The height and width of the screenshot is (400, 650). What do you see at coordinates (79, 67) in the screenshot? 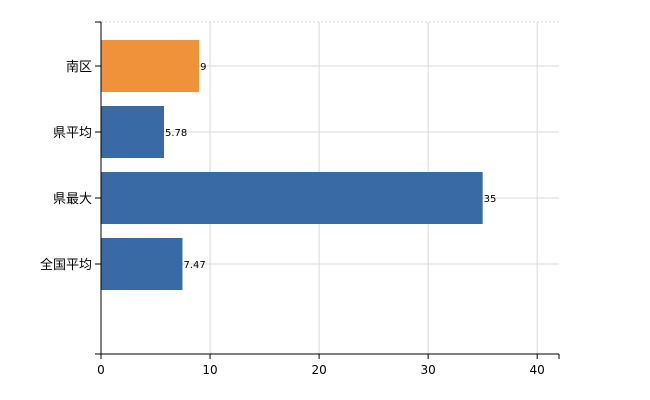
I see `category-label-0: 南区` at bounding box center [79, 67].